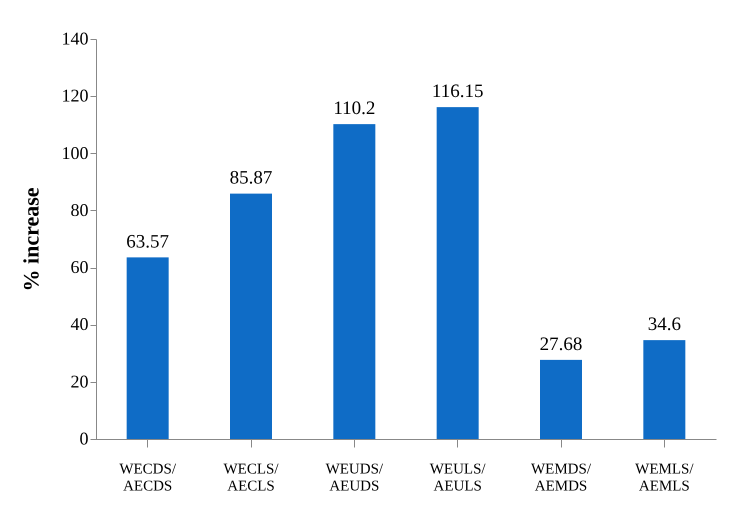  What do you see at coordinates (75, 152) in the screenshot?
I see `y-tick-label: 100` at bounding box center [75, 152].